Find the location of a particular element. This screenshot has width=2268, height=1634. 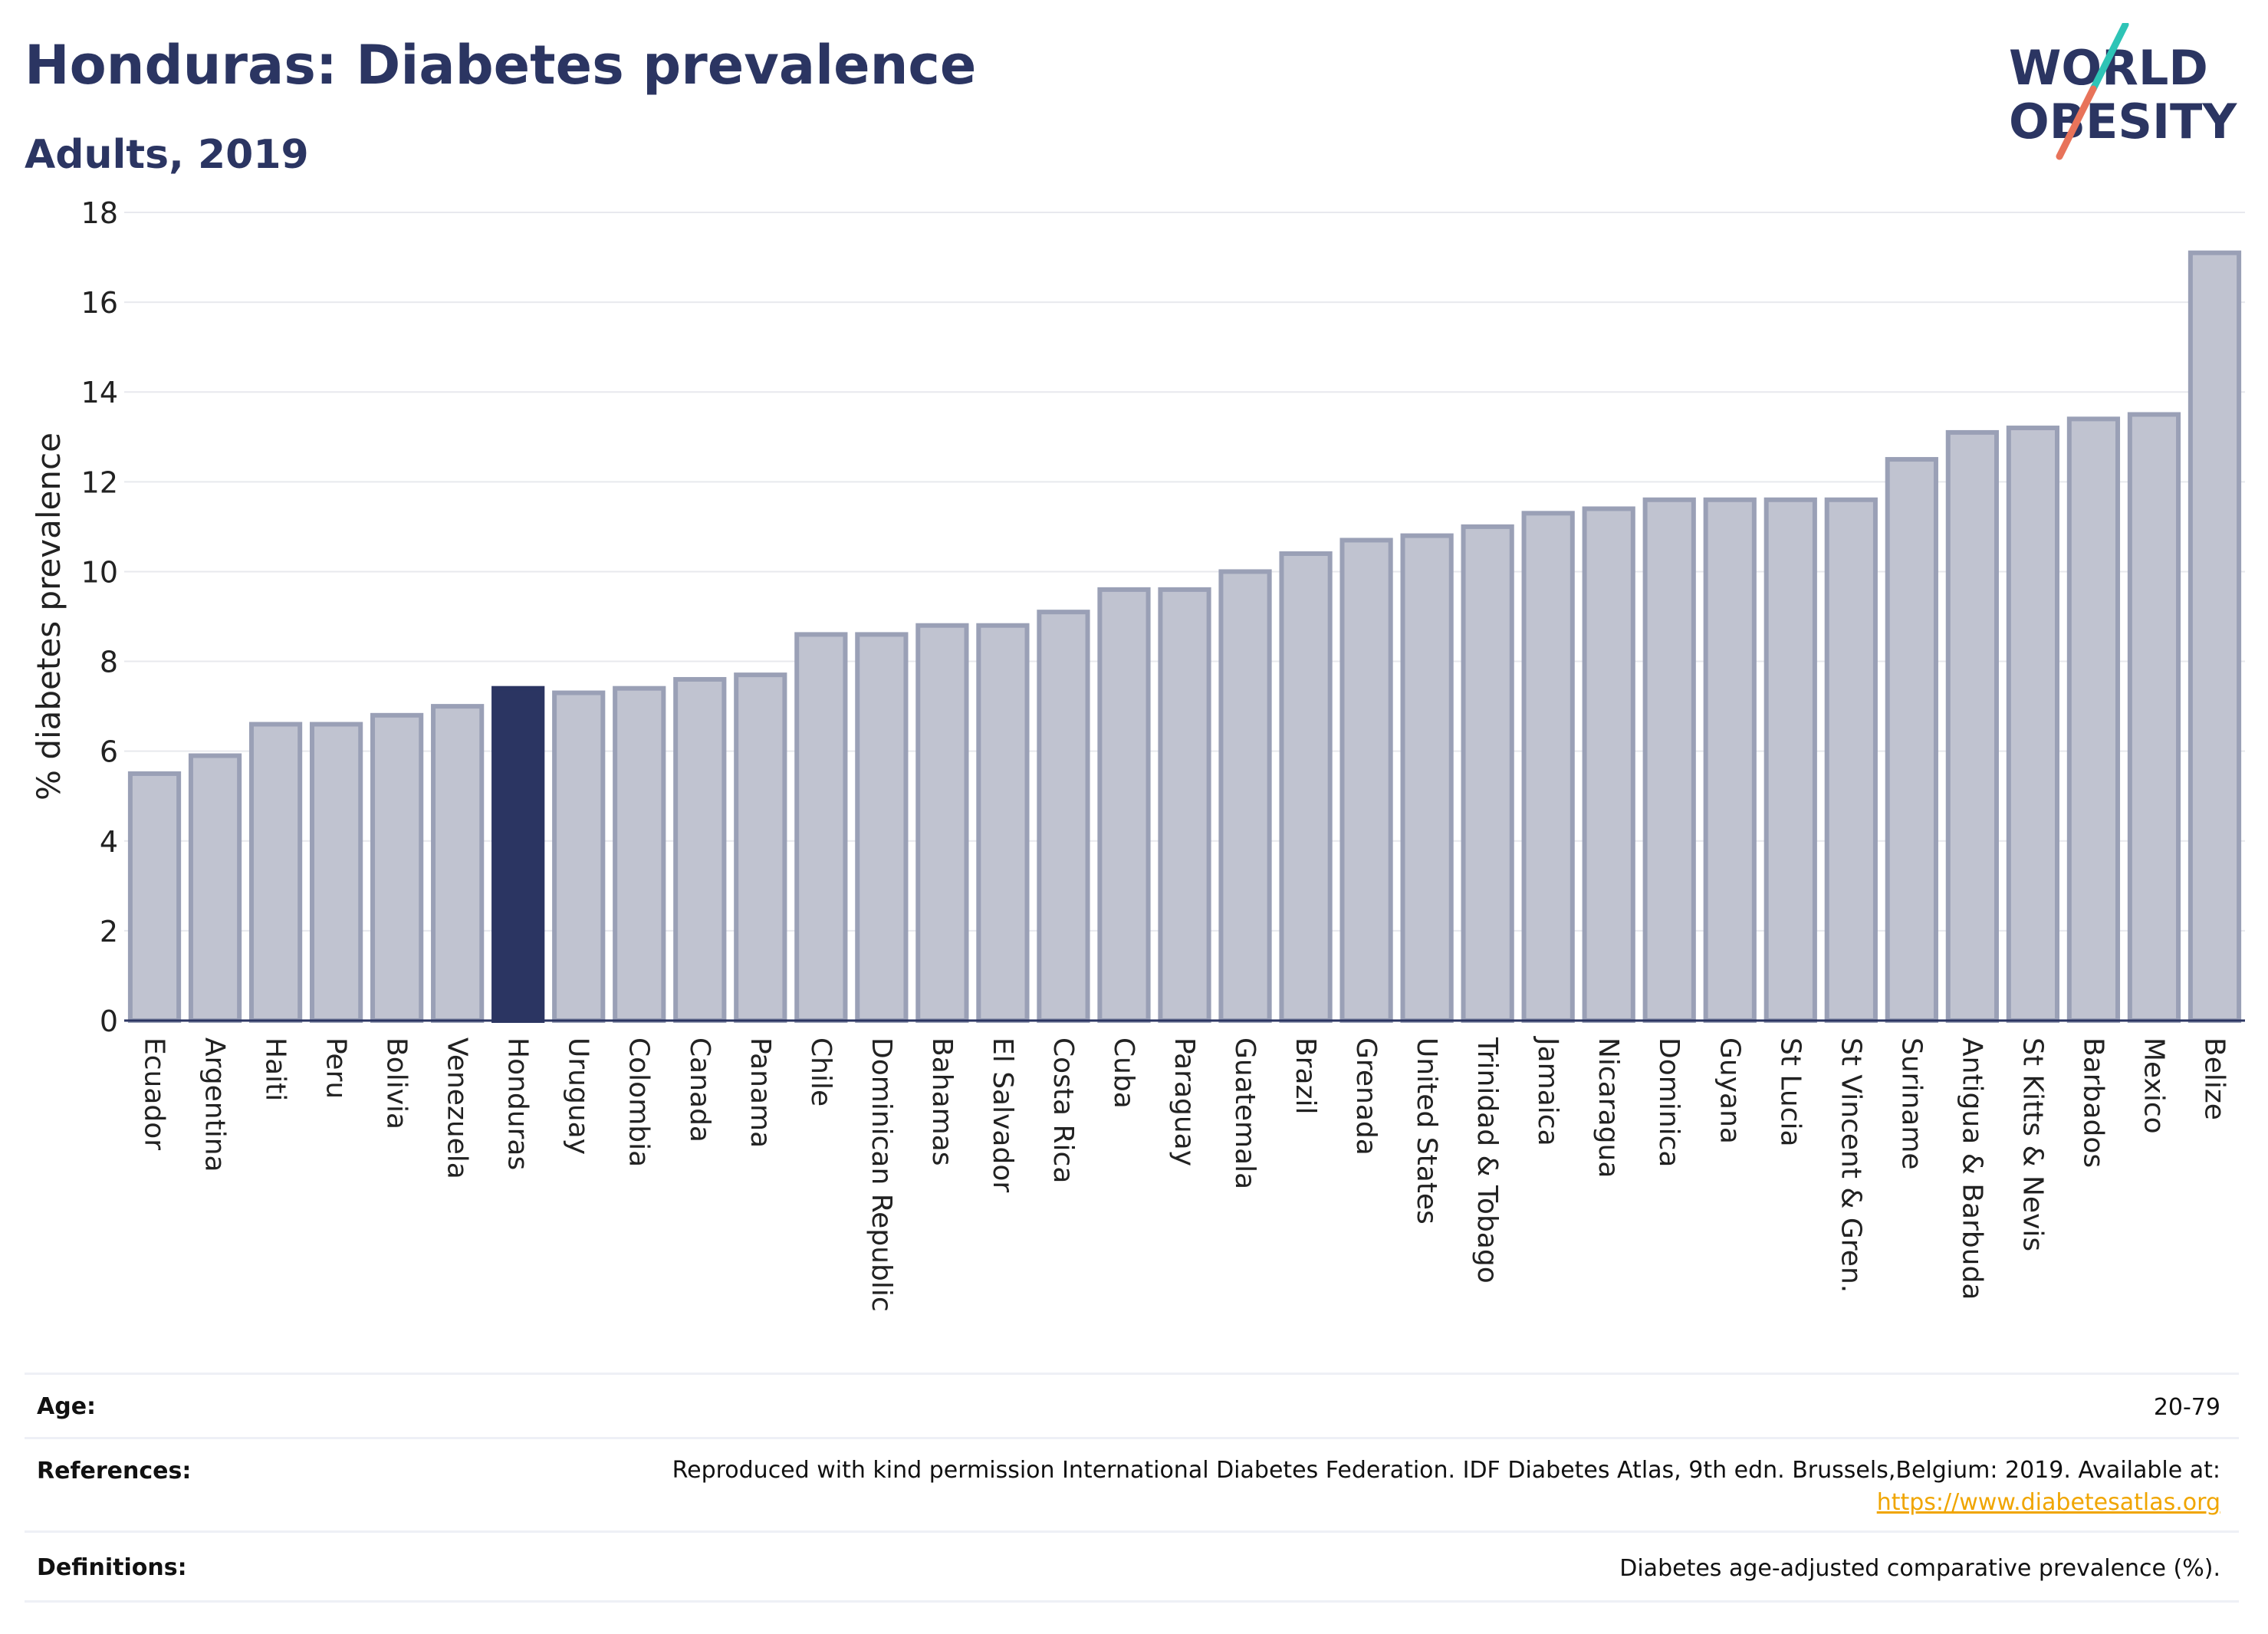

bar-peru is located at coordinates (336, 873).